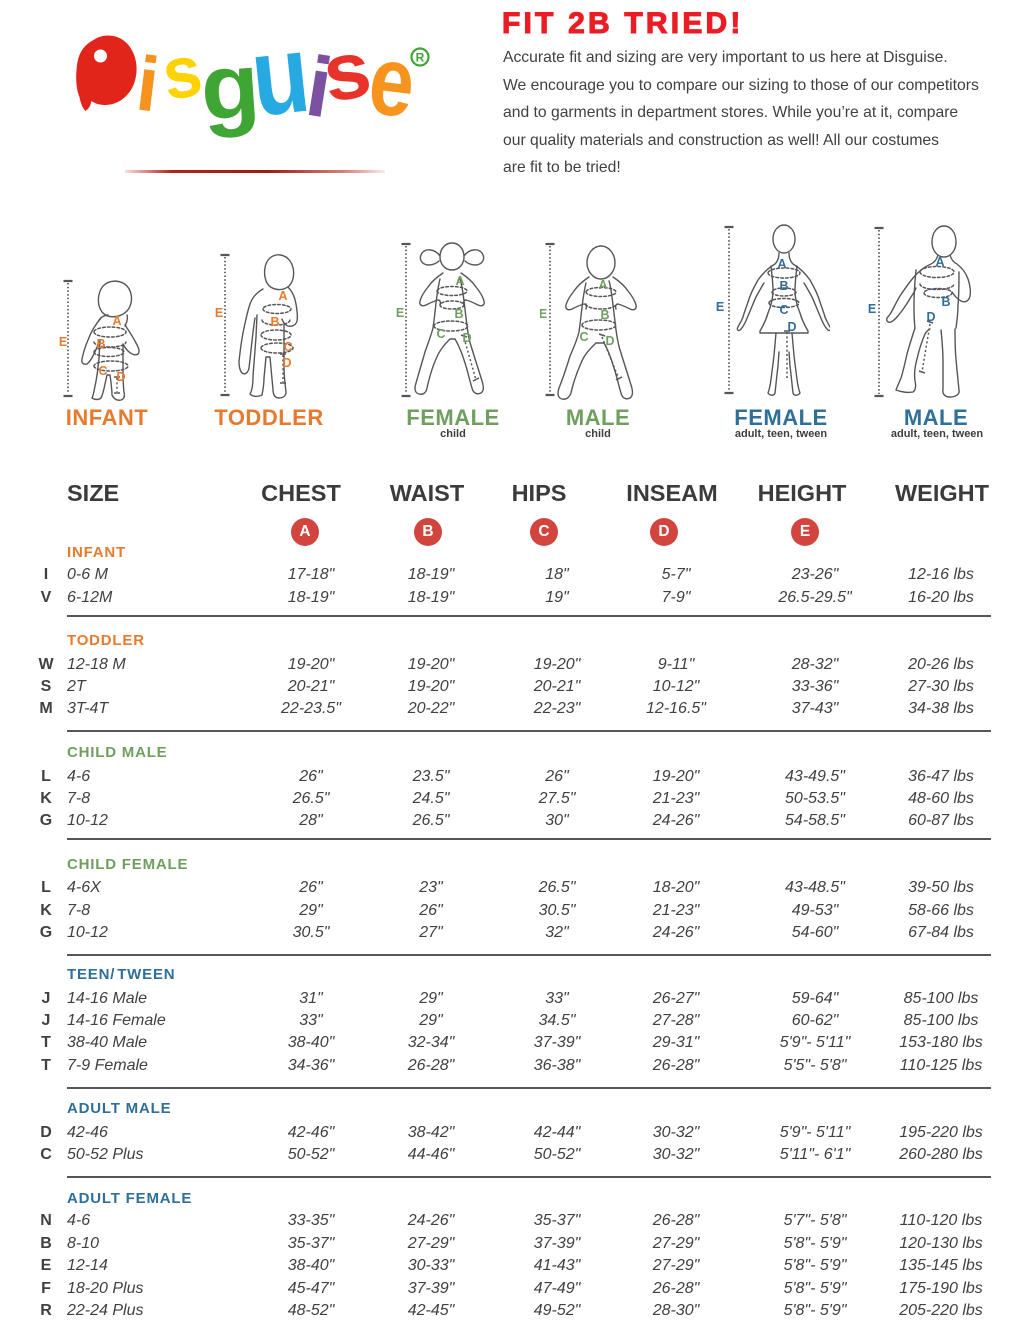 Image resolution: width=1024 pixels, height=1326 pixels. Describe the element at coordinates (392, 82) in the screenshot. I see `svg-text: e` at that location.